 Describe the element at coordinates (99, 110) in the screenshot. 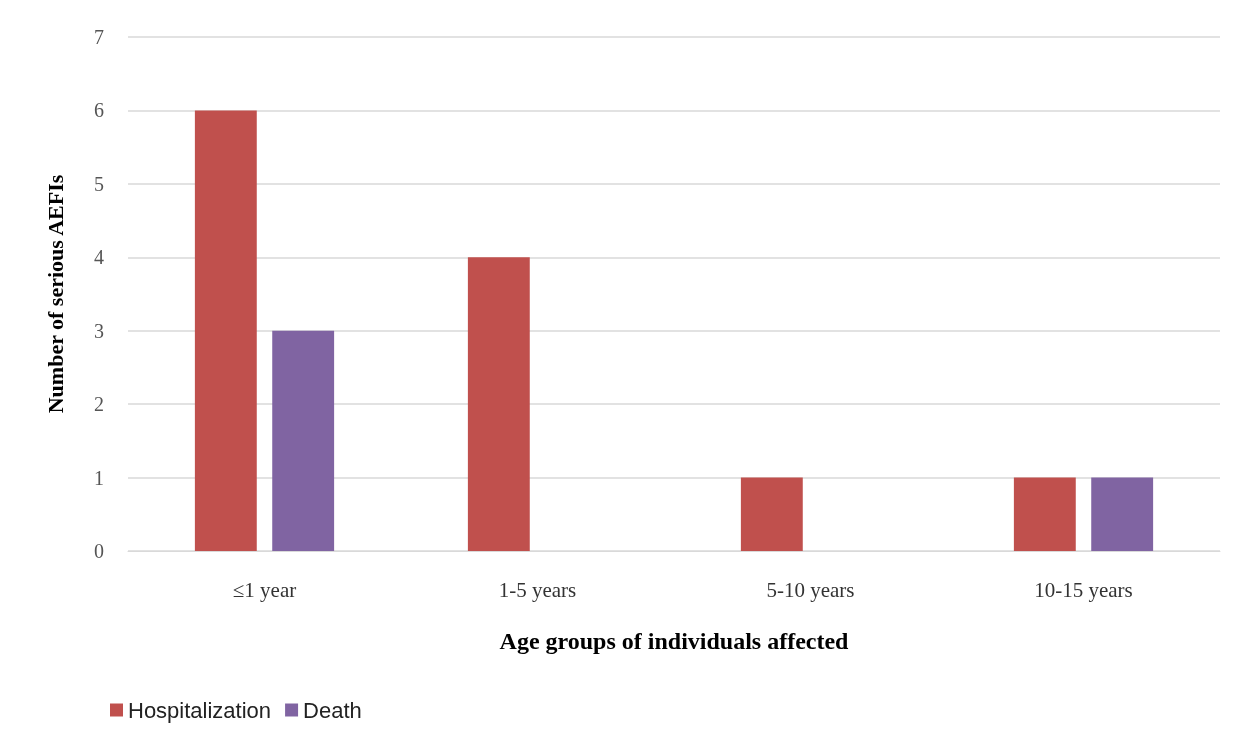

I see `y-tick-label: 6` at that location.